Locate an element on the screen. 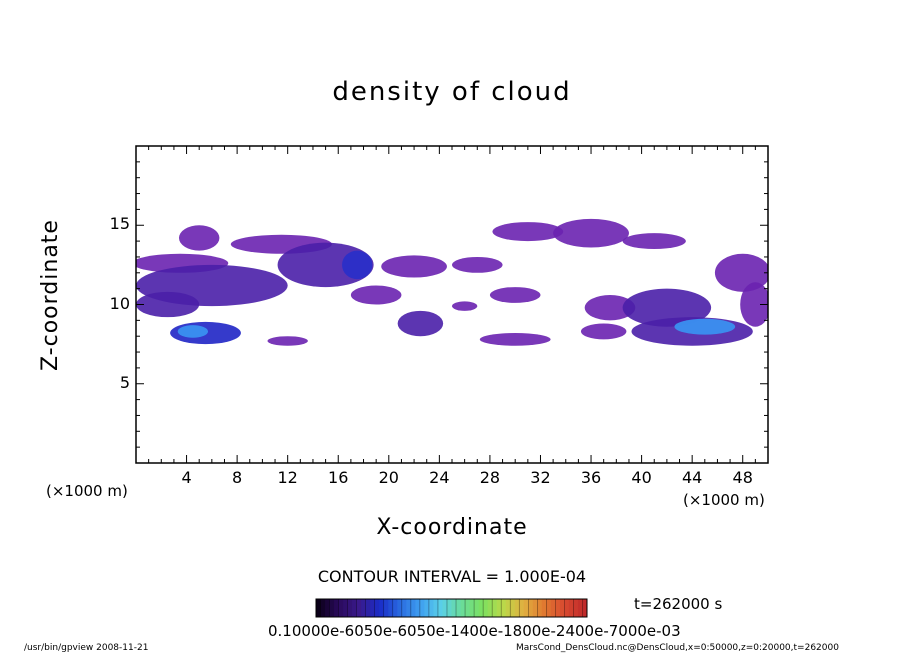 Image resolution: width=904 pixels, height=654 pixels. colorbar is located at coordinates (451, 608).